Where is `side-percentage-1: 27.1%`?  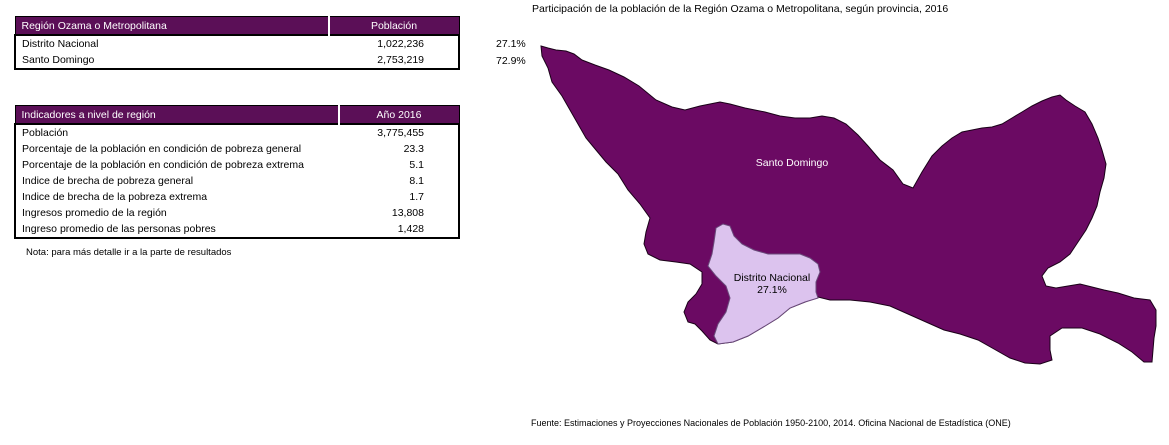 side-percentage-1: 27.1% is located at coordinates (511, 44).